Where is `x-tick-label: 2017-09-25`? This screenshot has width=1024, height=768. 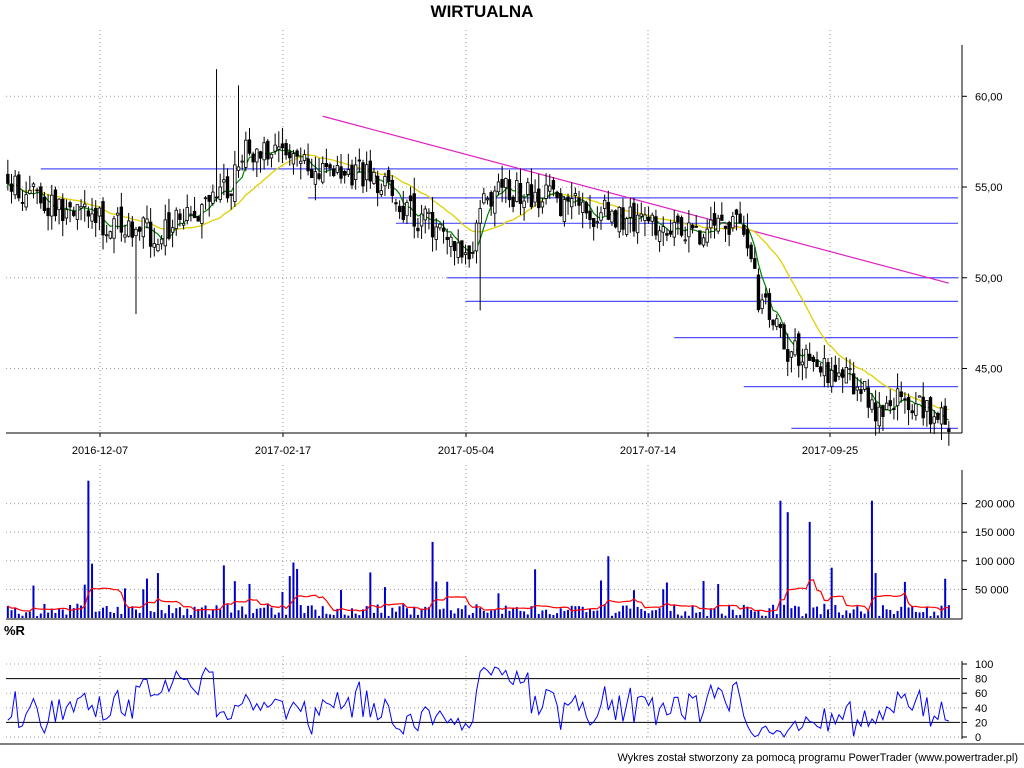 x-tick-label: 2017-09-25 is located at coordinates (830, 451).